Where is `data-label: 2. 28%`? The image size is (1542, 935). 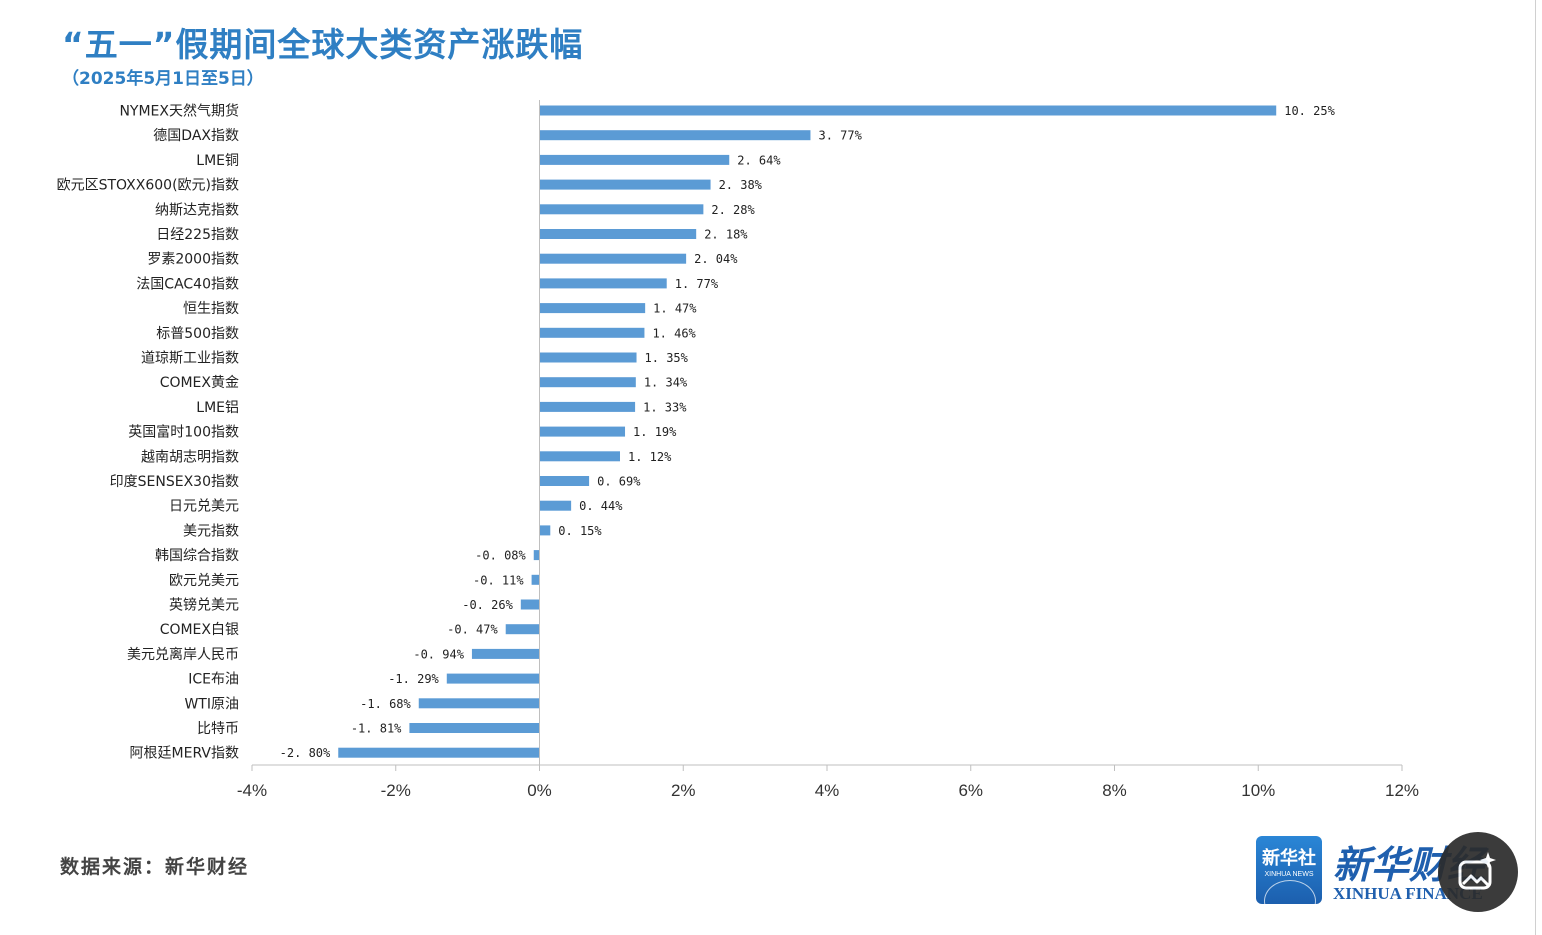
data-label: 2. 28% is located at coordinates (733, 210).